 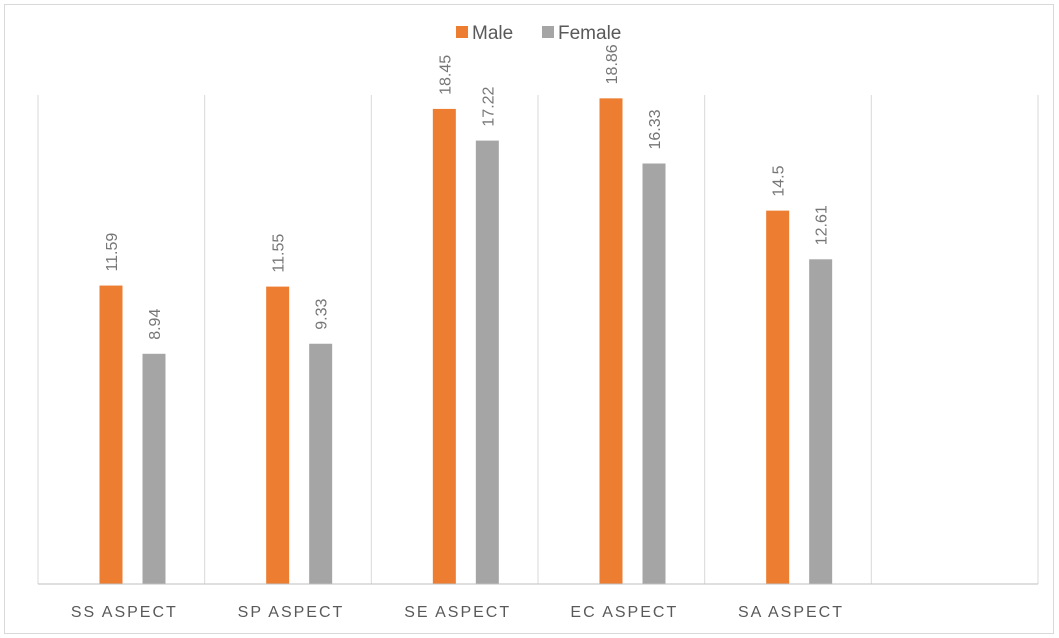 What do you see at coordinates (488, 106) in the screenshot?
I see `data-label-female-3: 17.22` at bounding box center [488, 106].